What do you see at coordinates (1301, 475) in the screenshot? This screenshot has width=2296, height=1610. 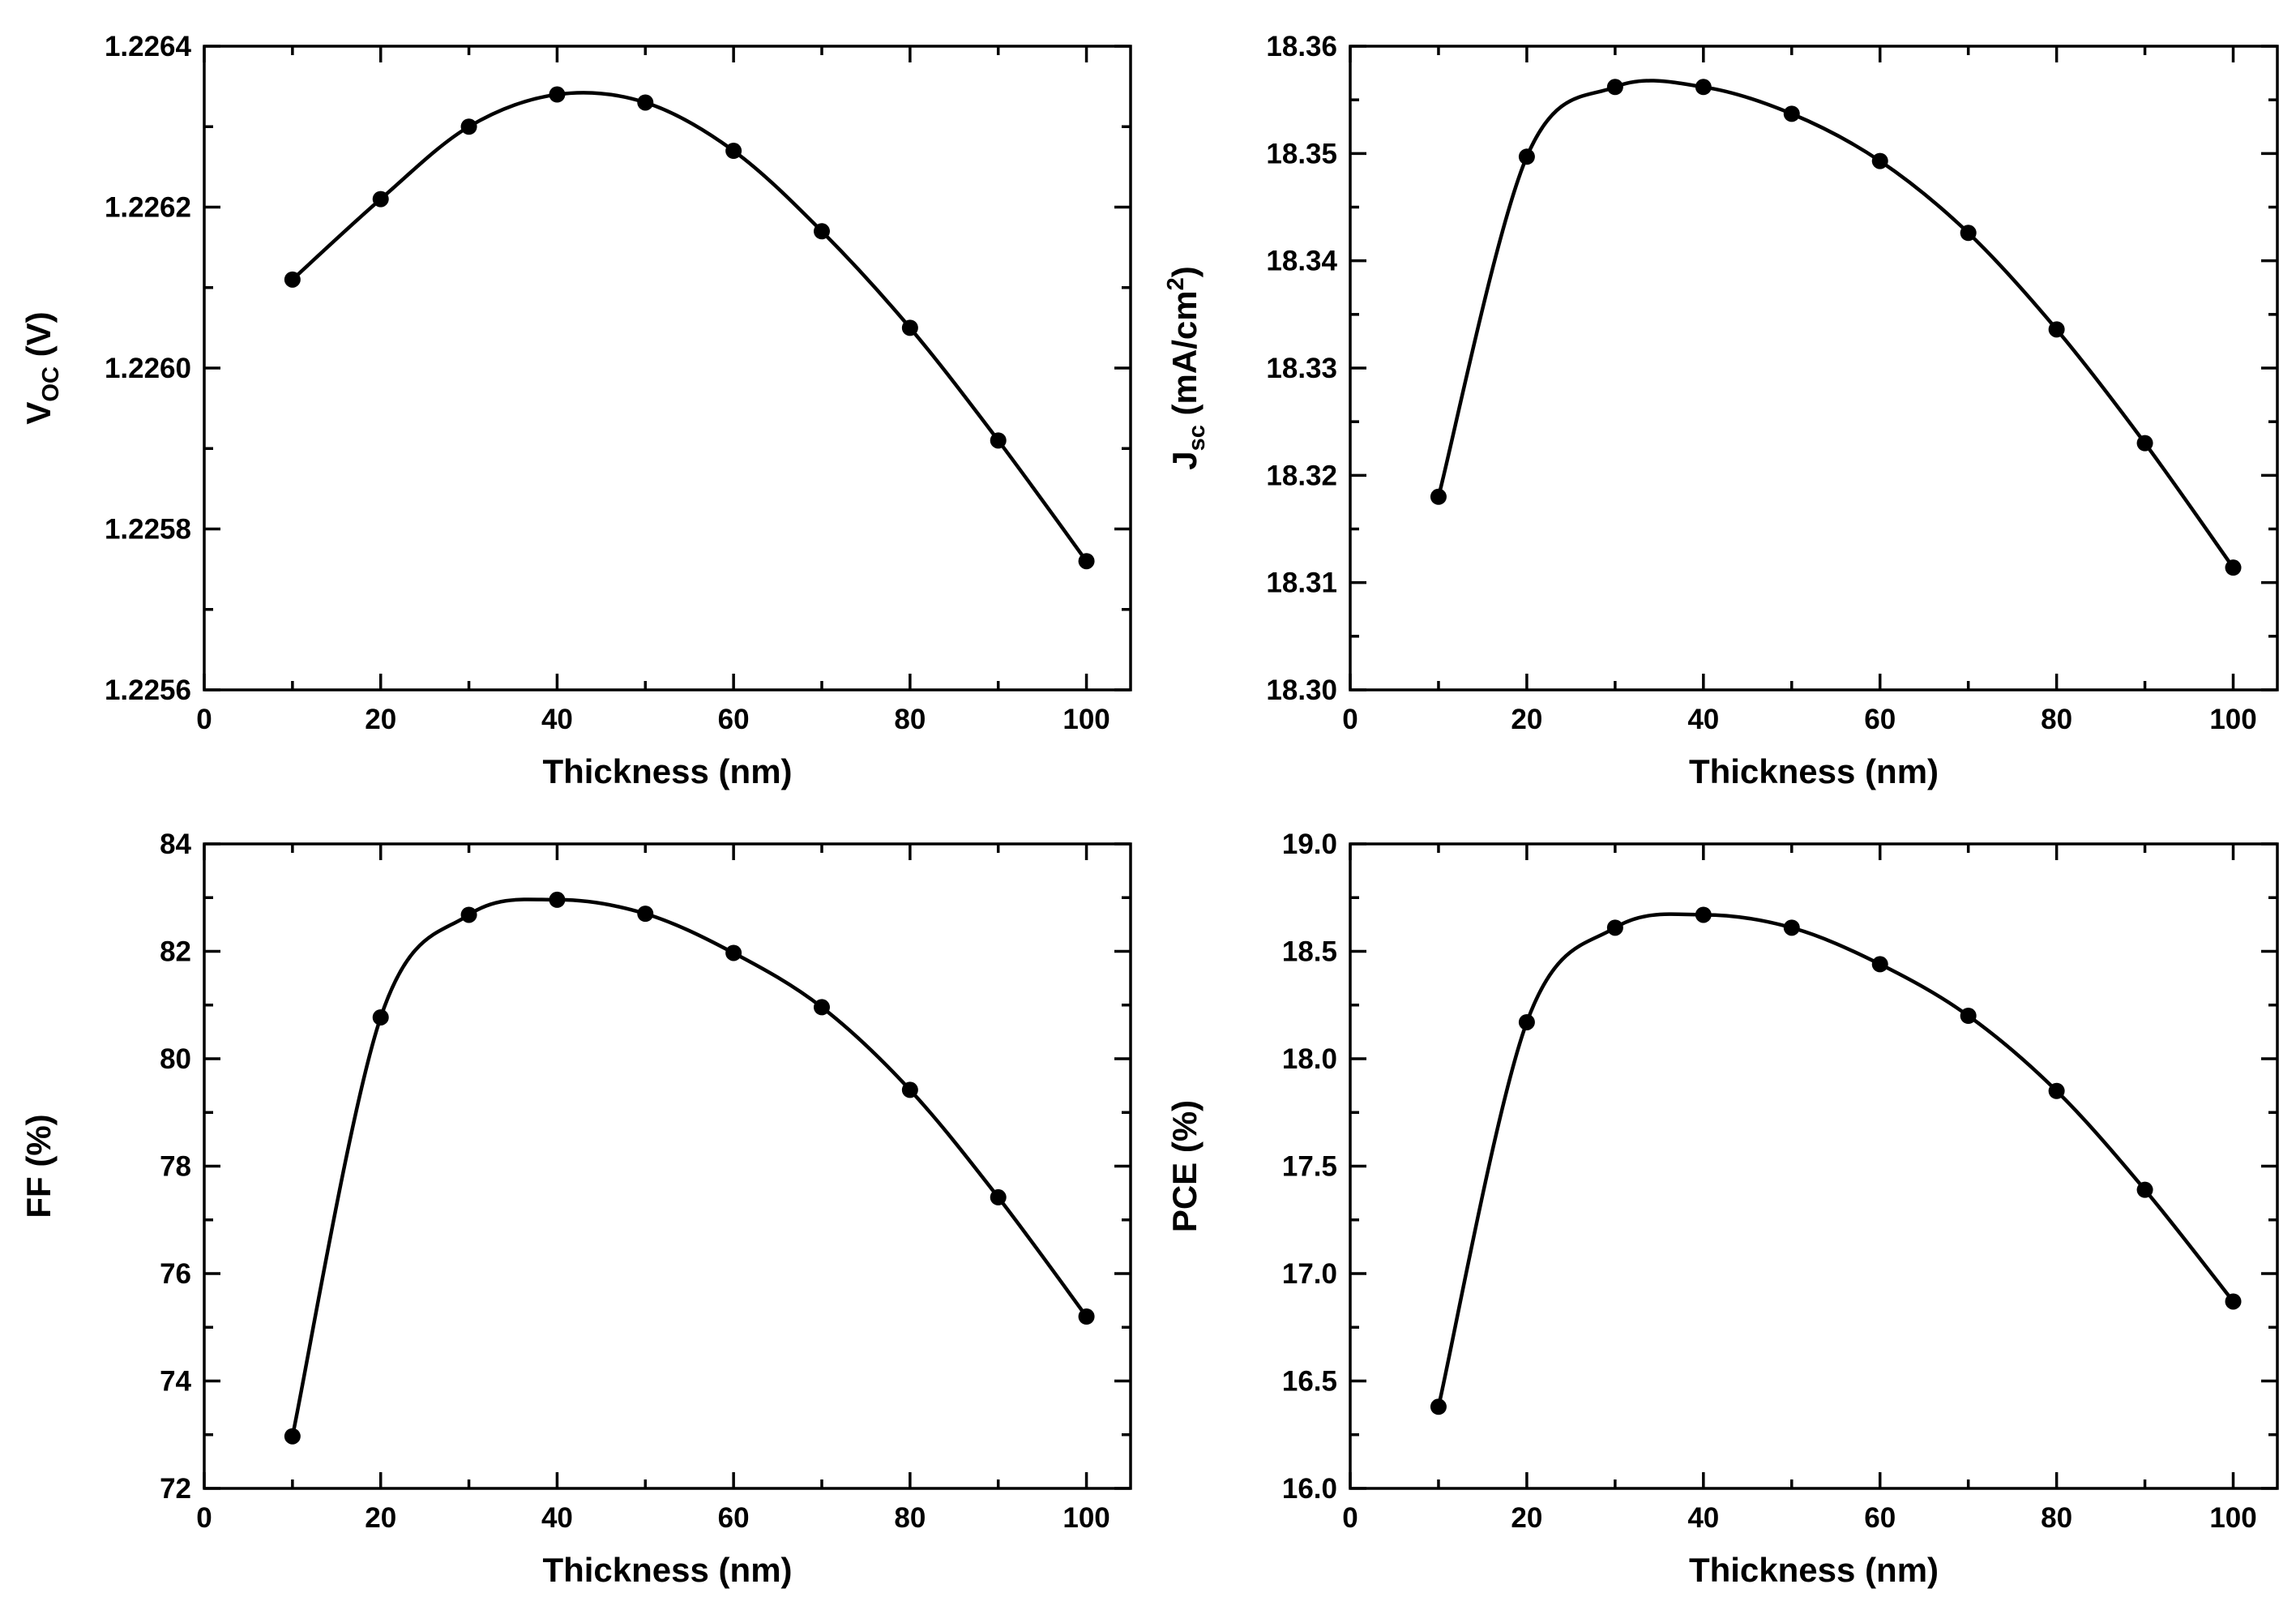 I see `y-tick-label: 18.32` at bounding box center [1301, 475].